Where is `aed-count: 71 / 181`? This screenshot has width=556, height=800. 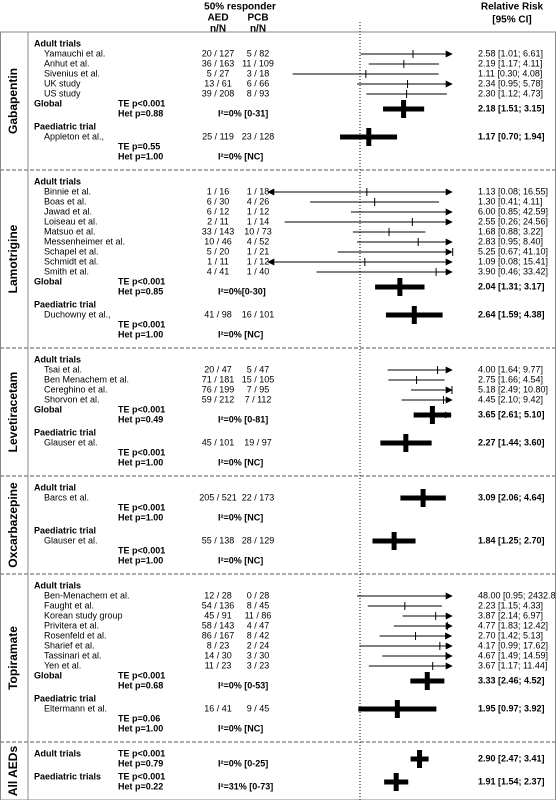 aed-count: 71 / 181 is located at coordinates (218, 379).